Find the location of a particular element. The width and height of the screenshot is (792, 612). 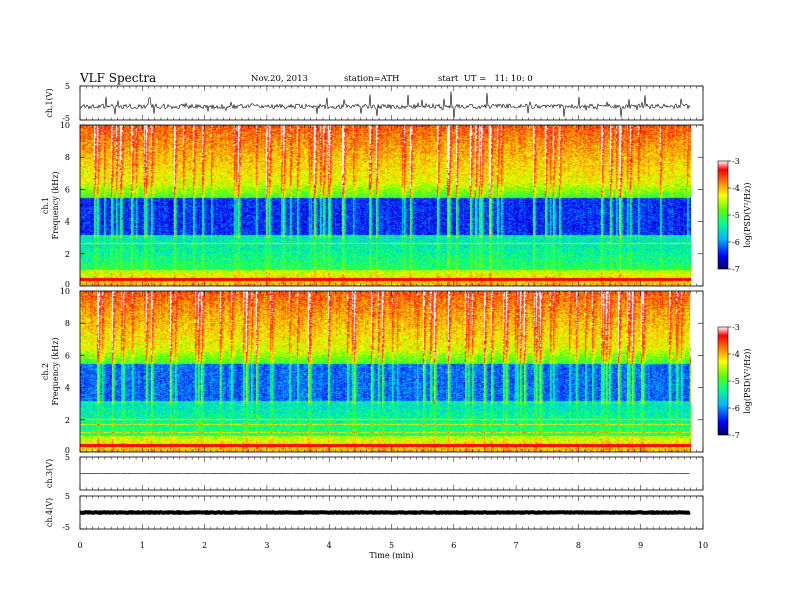

x-tick-label: 4 is located at coordinates (329, 545).